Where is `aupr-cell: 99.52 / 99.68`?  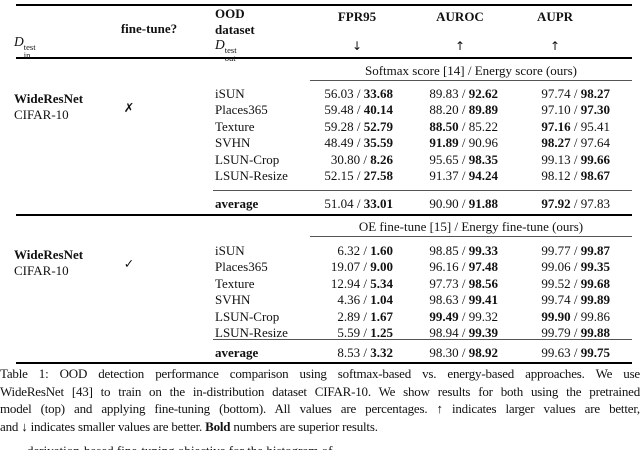
aupr-cell: 99.52 / 99.68 is located at coordinates (575, 283).